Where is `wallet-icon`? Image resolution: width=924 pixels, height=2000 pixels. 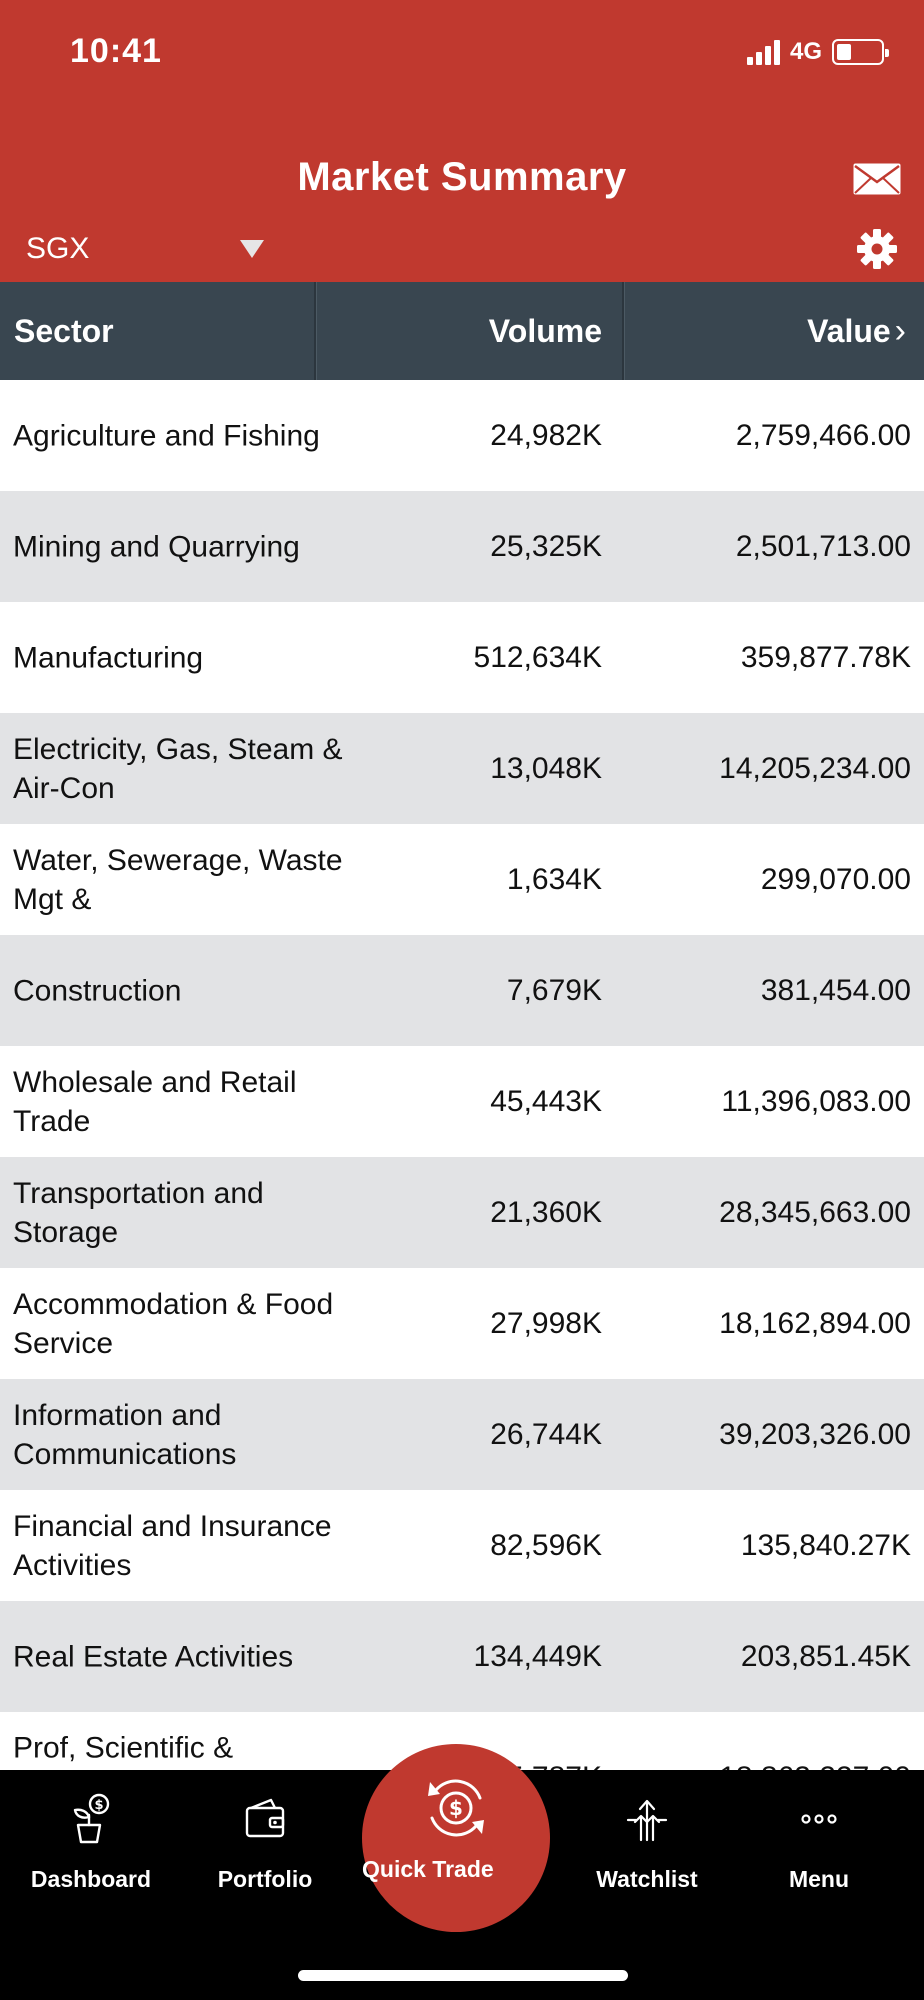
wallet-icon is located at coordinates (265, 1818).